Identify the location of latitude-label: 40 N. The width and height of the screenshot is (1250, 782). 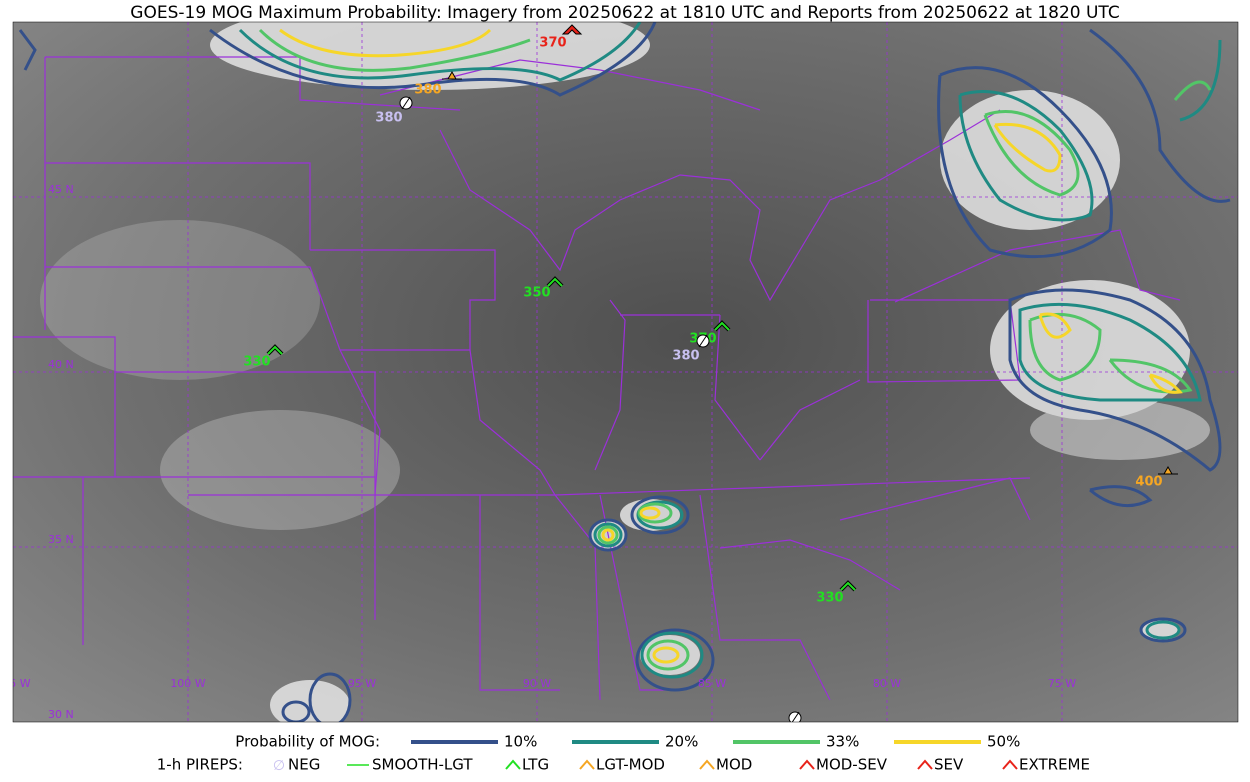
(61, 364).